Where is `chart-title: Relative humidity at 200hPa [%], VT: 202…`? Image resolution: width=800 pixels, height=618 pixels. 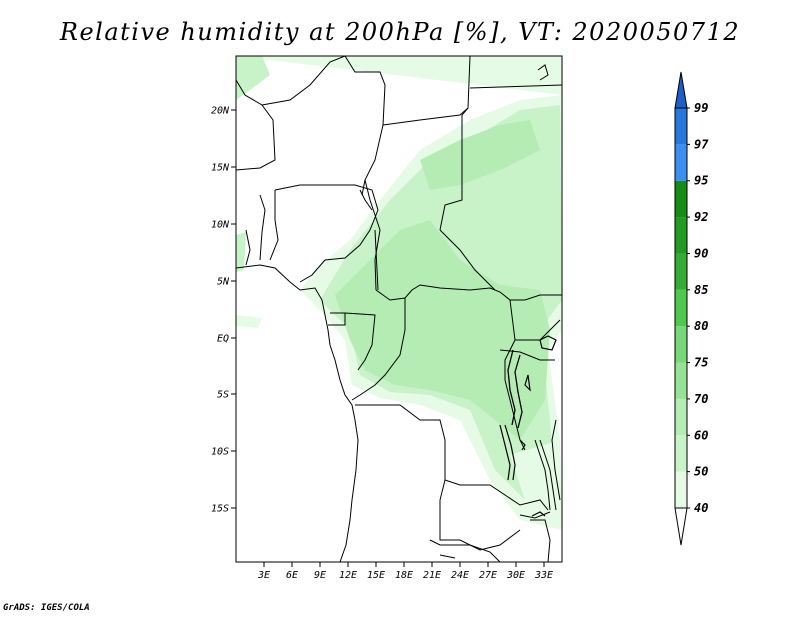
chart-title: Relative humidity at 200hPa [%], VT: 202… is located at coordinates (400, 32).